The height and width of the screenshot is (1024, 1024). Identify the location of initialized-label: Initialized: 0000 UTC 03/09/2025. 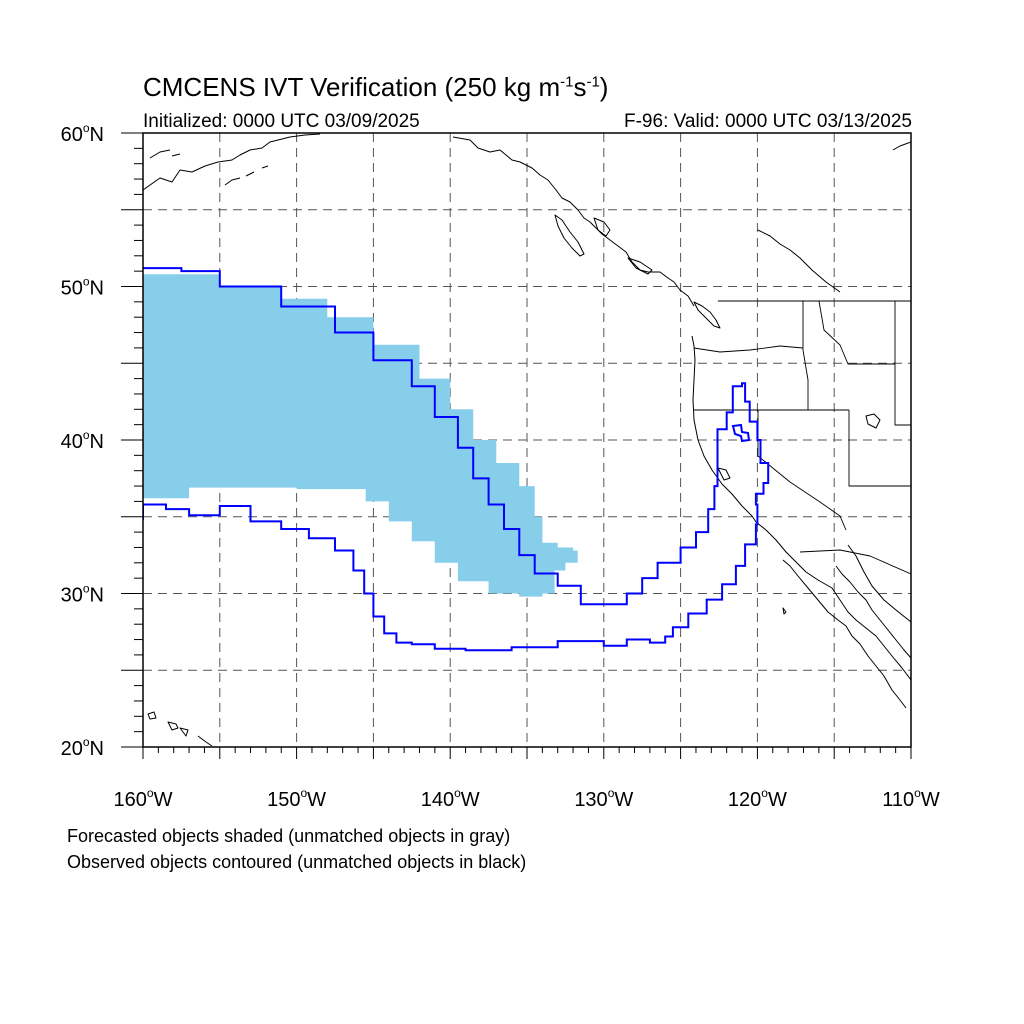
(281, 121).